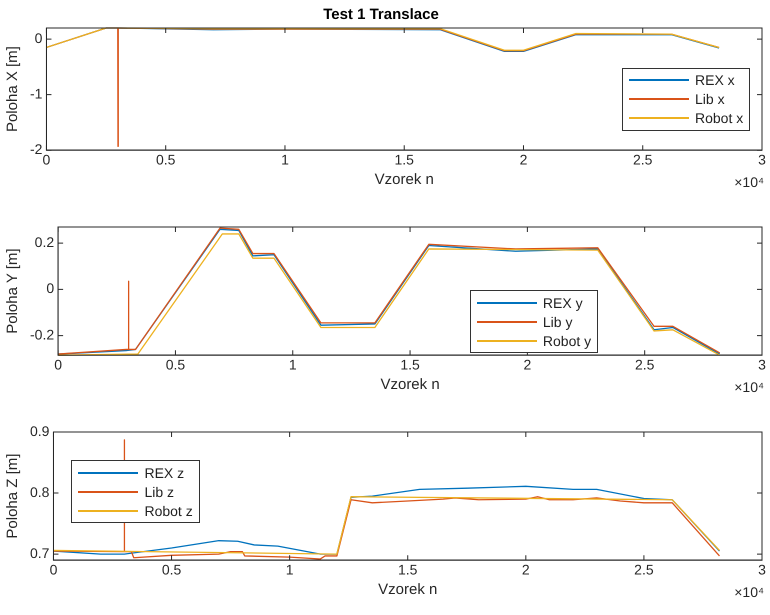 This screenshot has width=770, height=615. What do you see at coordinates (562, 302) in the screenshot?
I see `legend-label: REX y` at bounding box center [562, 302].